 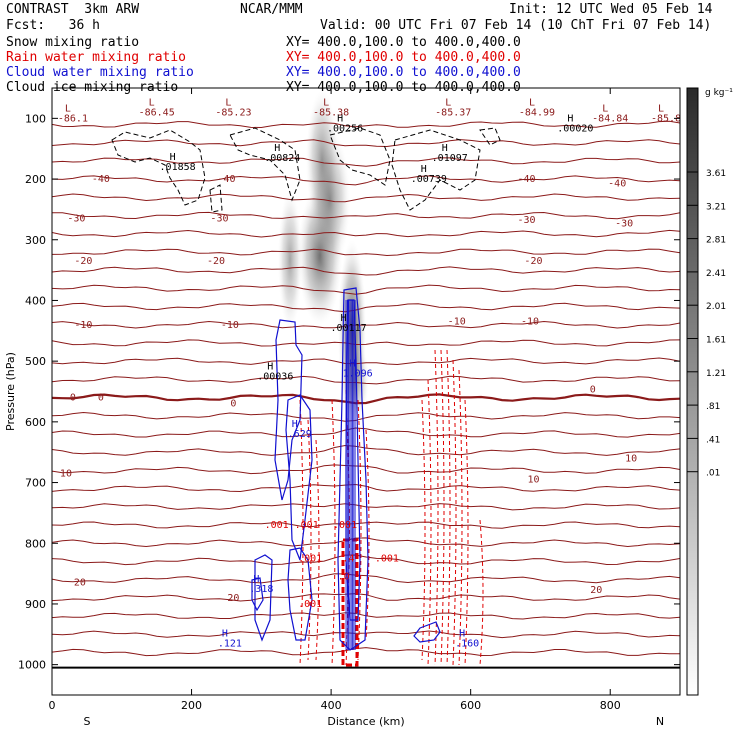 I want to click on snow-contours, so click(x=306, y=170).